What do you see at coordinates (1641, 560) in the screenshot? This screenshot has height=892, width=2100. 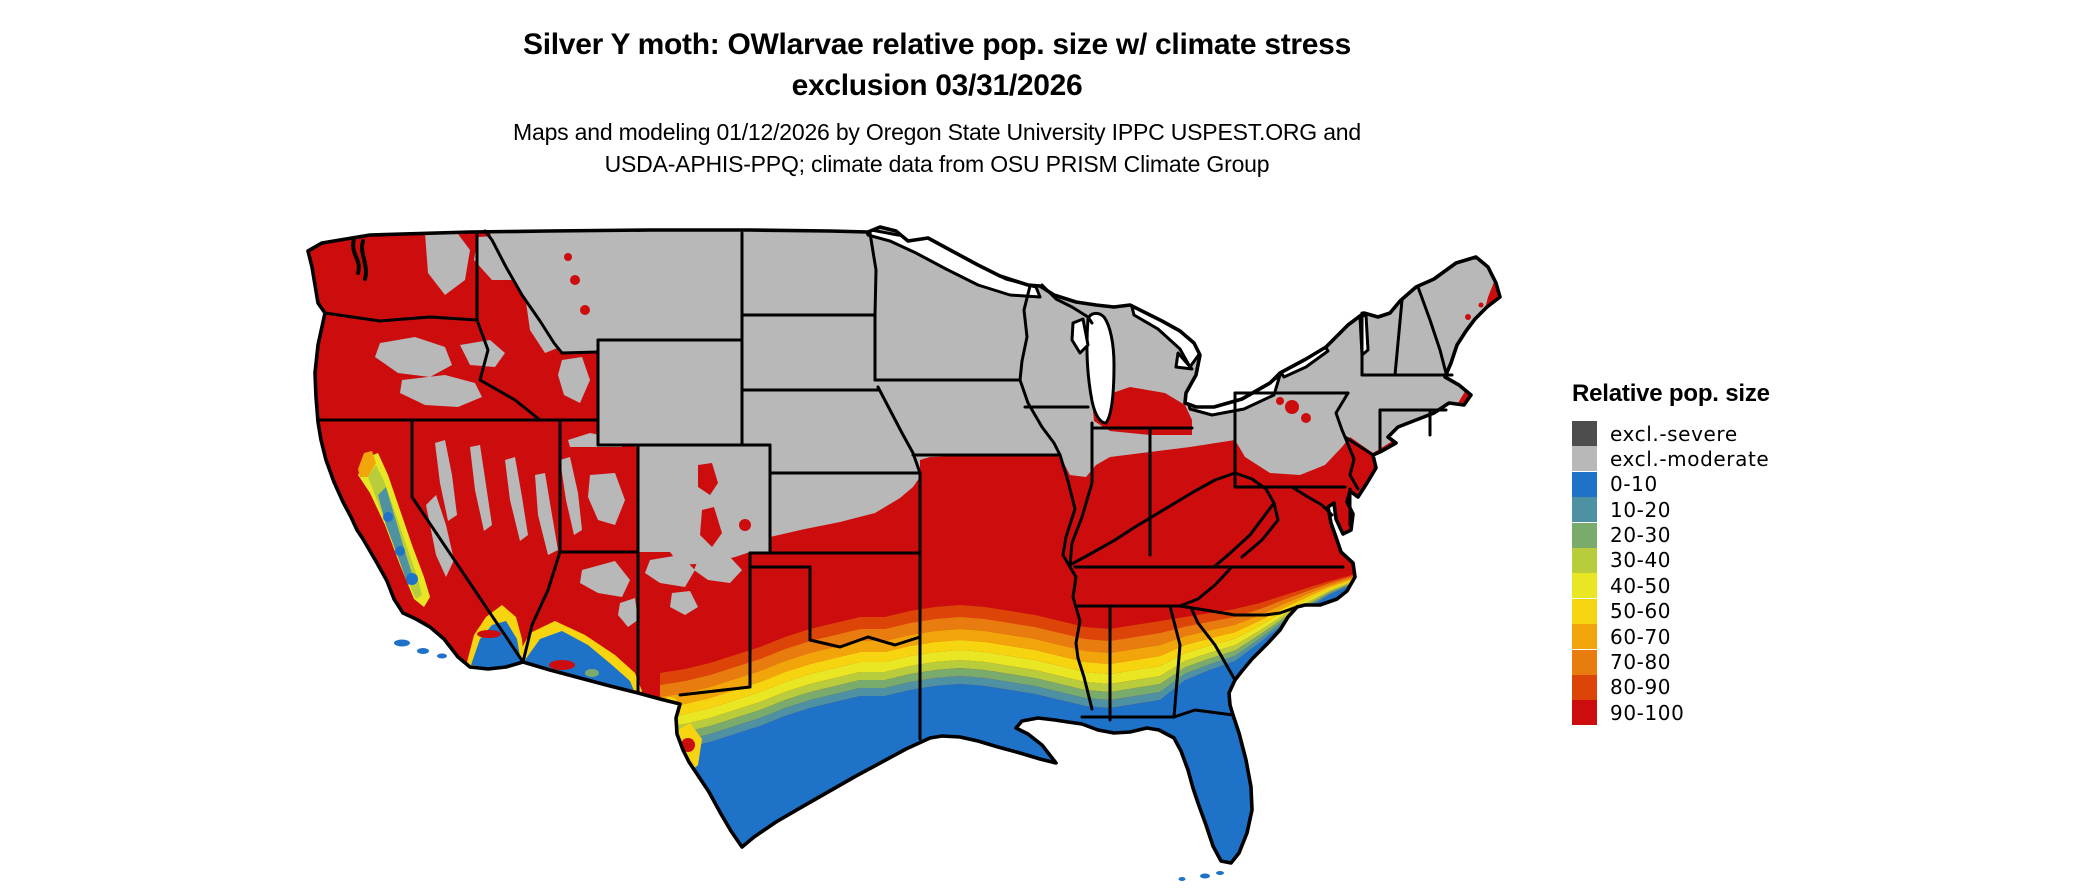 I see `legend-label: 30-40` at bounding box center [1641, 560].